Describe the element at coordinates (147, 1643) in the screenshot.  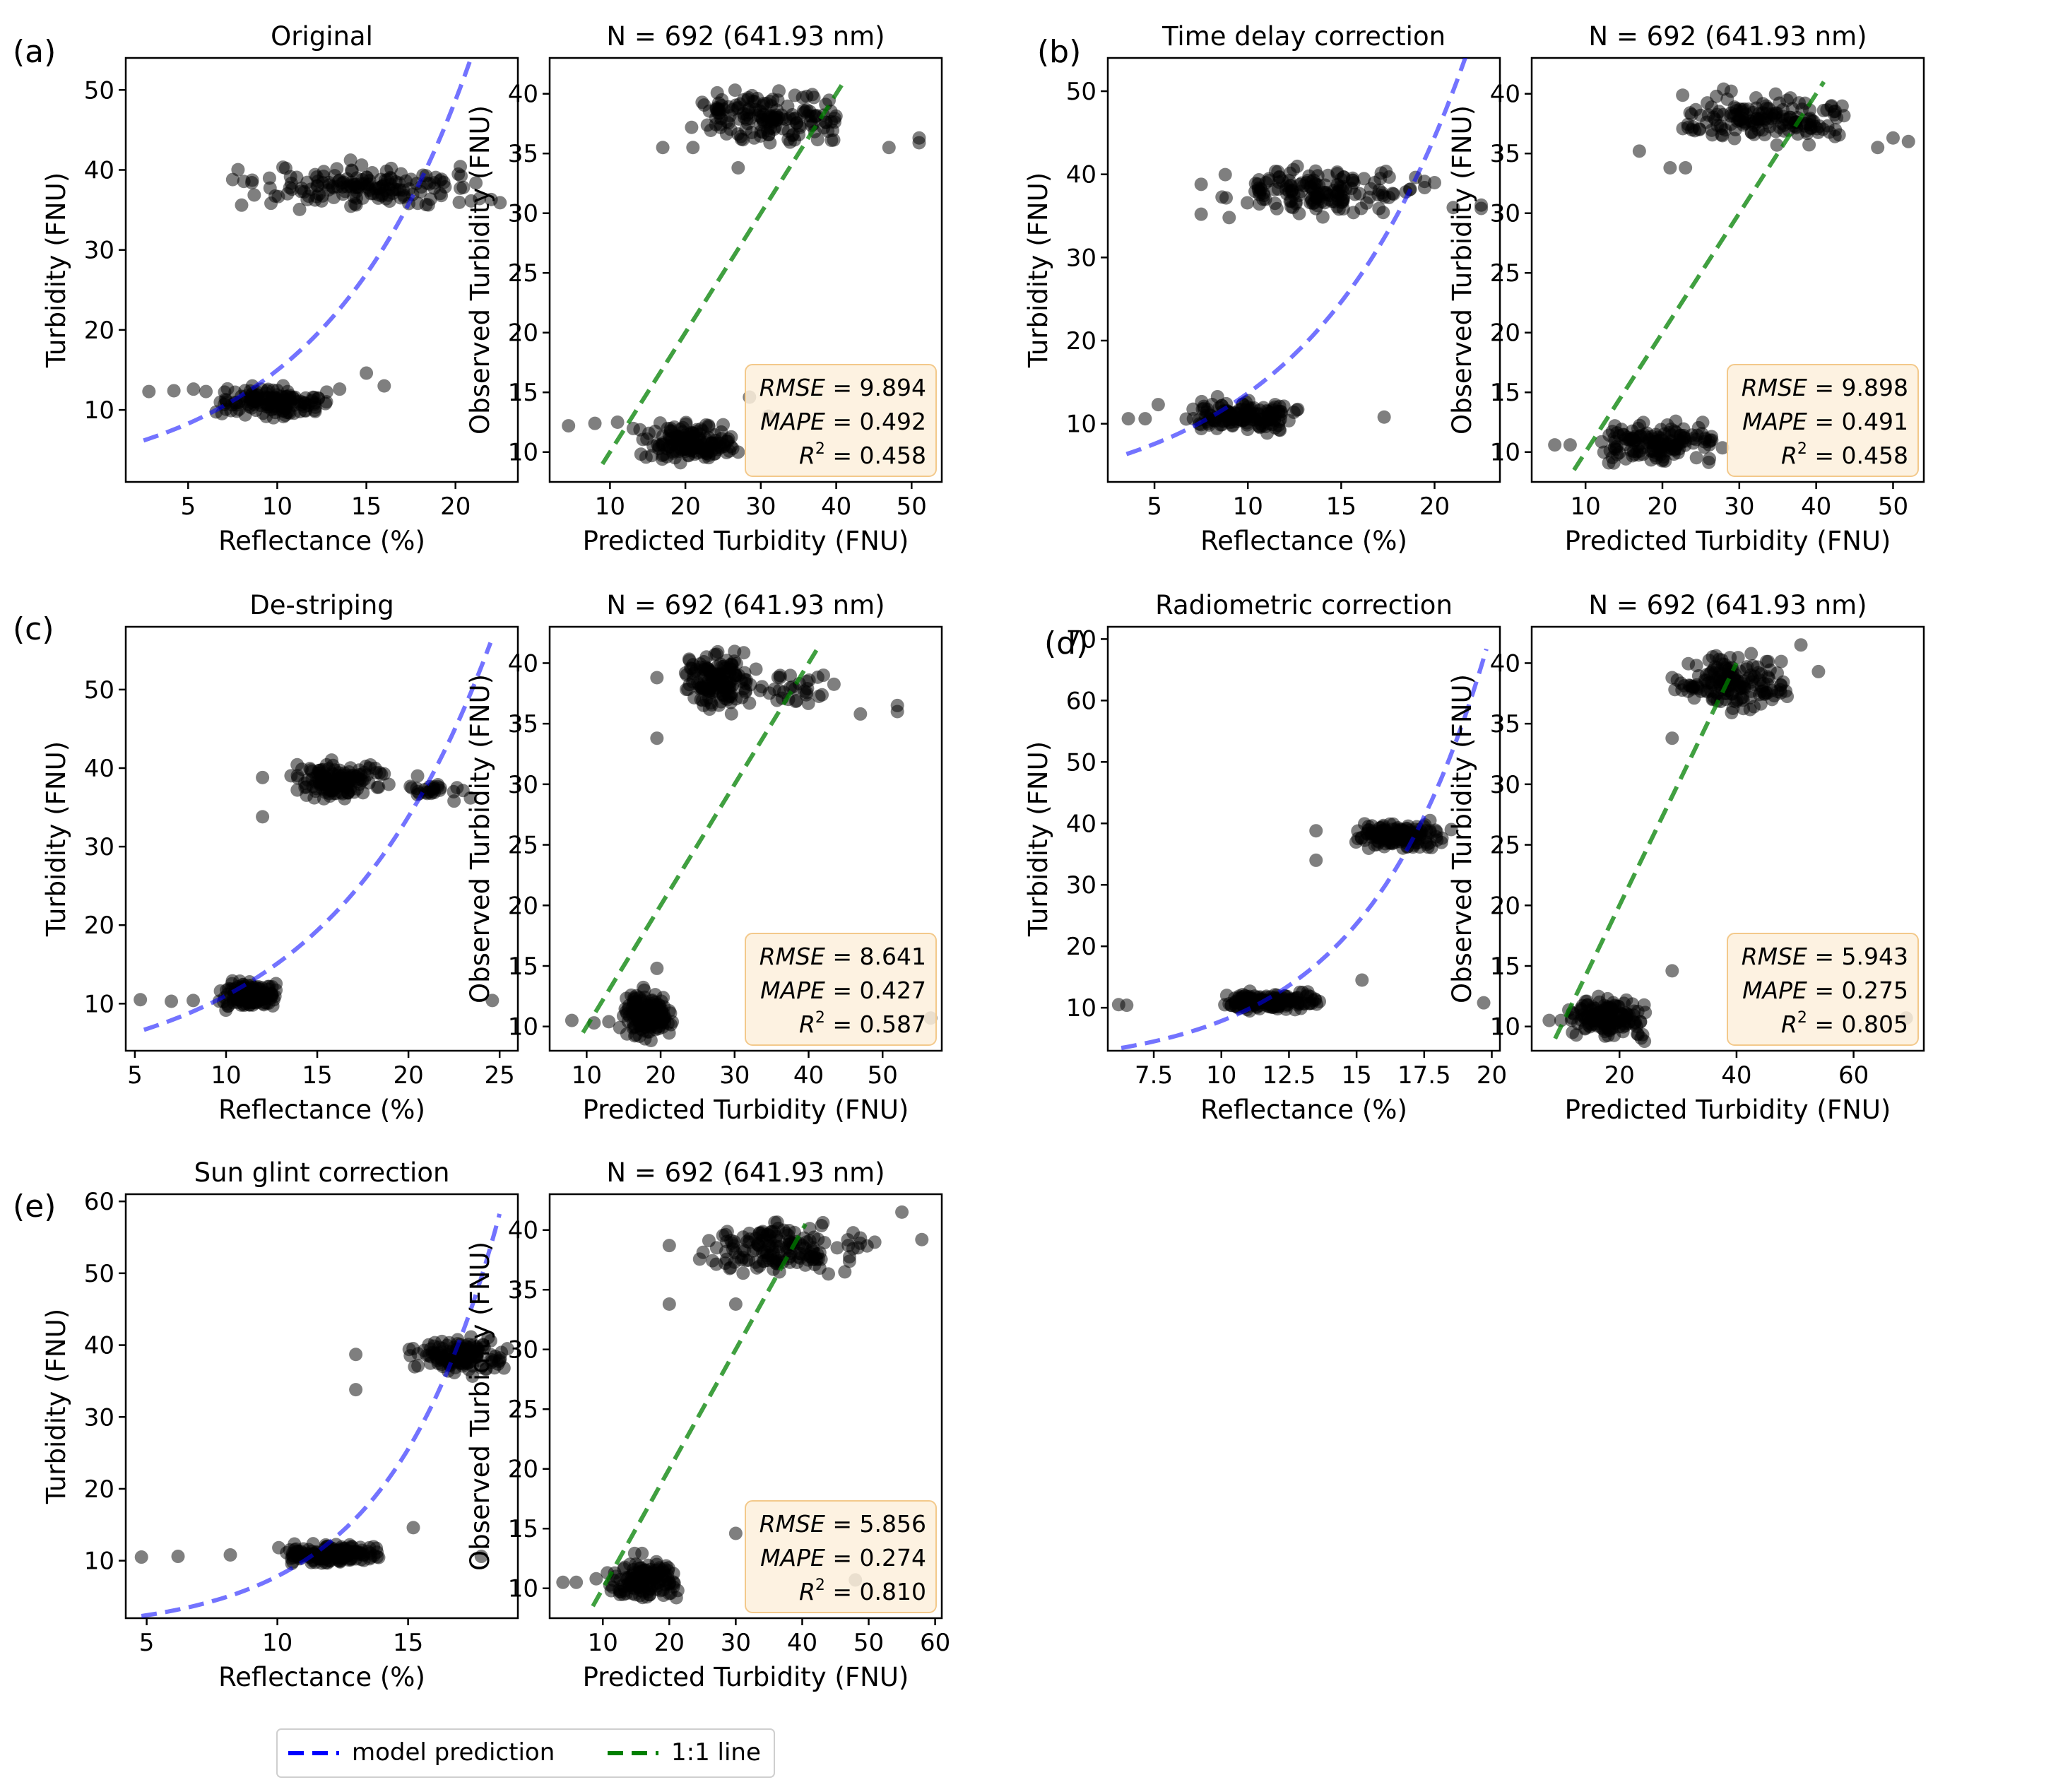
I see `x-tick-label: 5` at that location.